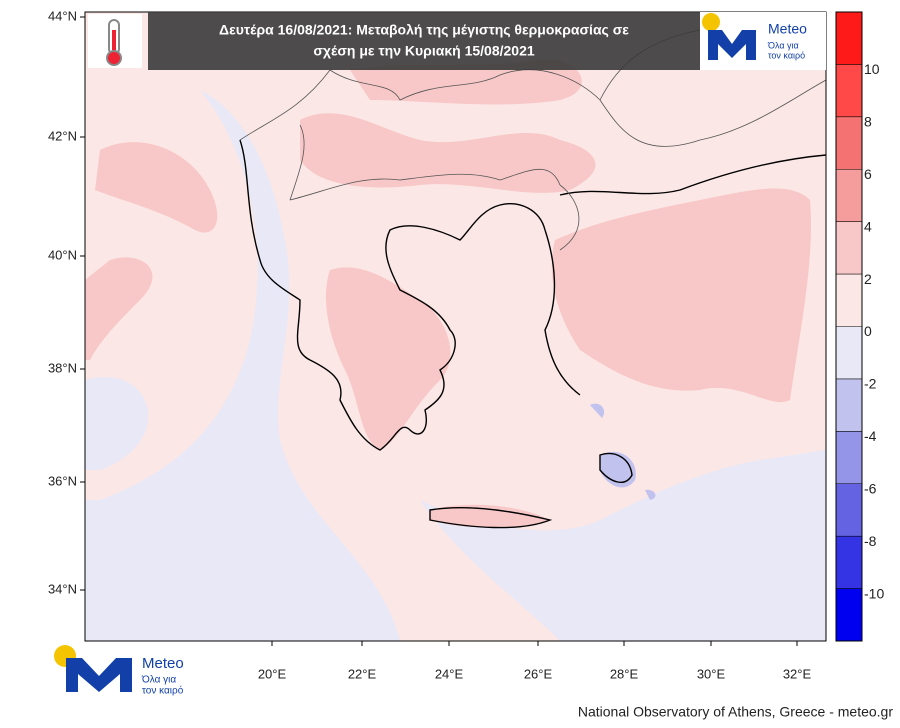  I want to click on colorbar-label: -2, so click(870, 384).